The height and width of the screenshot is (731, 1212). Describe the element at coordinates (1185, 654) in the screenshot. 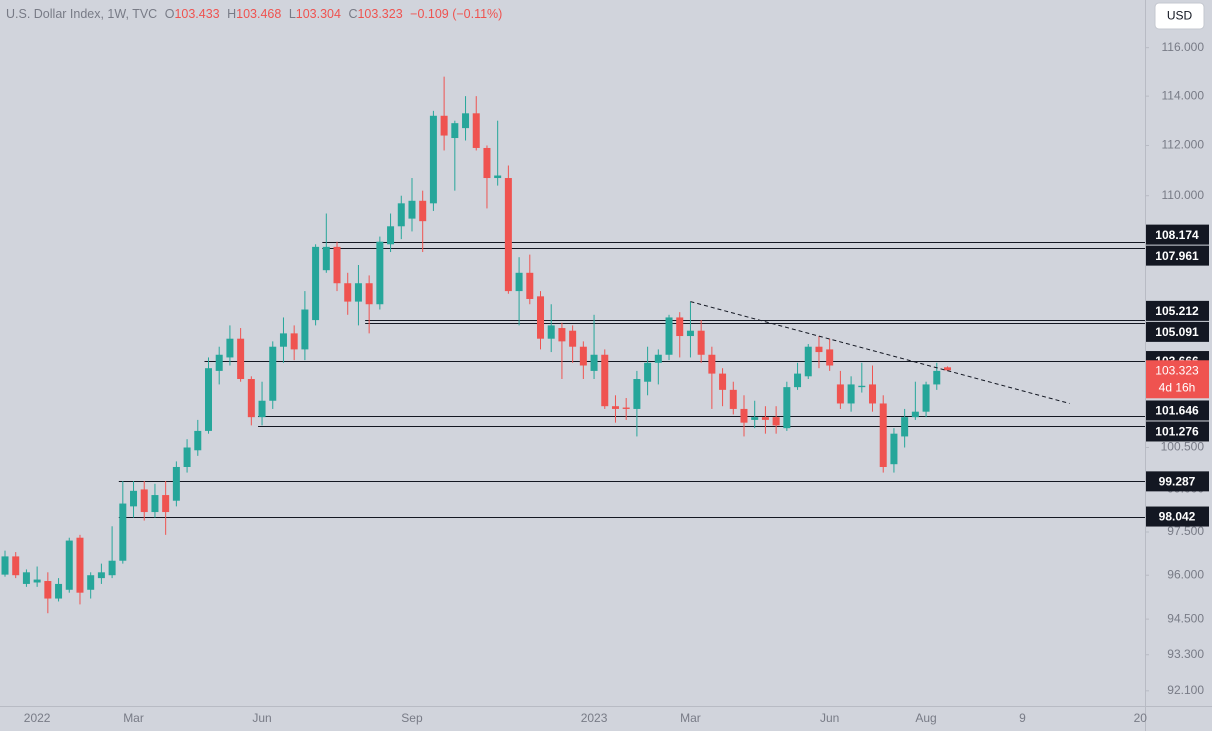

I see `y-tick-label: 93.300` at that location.